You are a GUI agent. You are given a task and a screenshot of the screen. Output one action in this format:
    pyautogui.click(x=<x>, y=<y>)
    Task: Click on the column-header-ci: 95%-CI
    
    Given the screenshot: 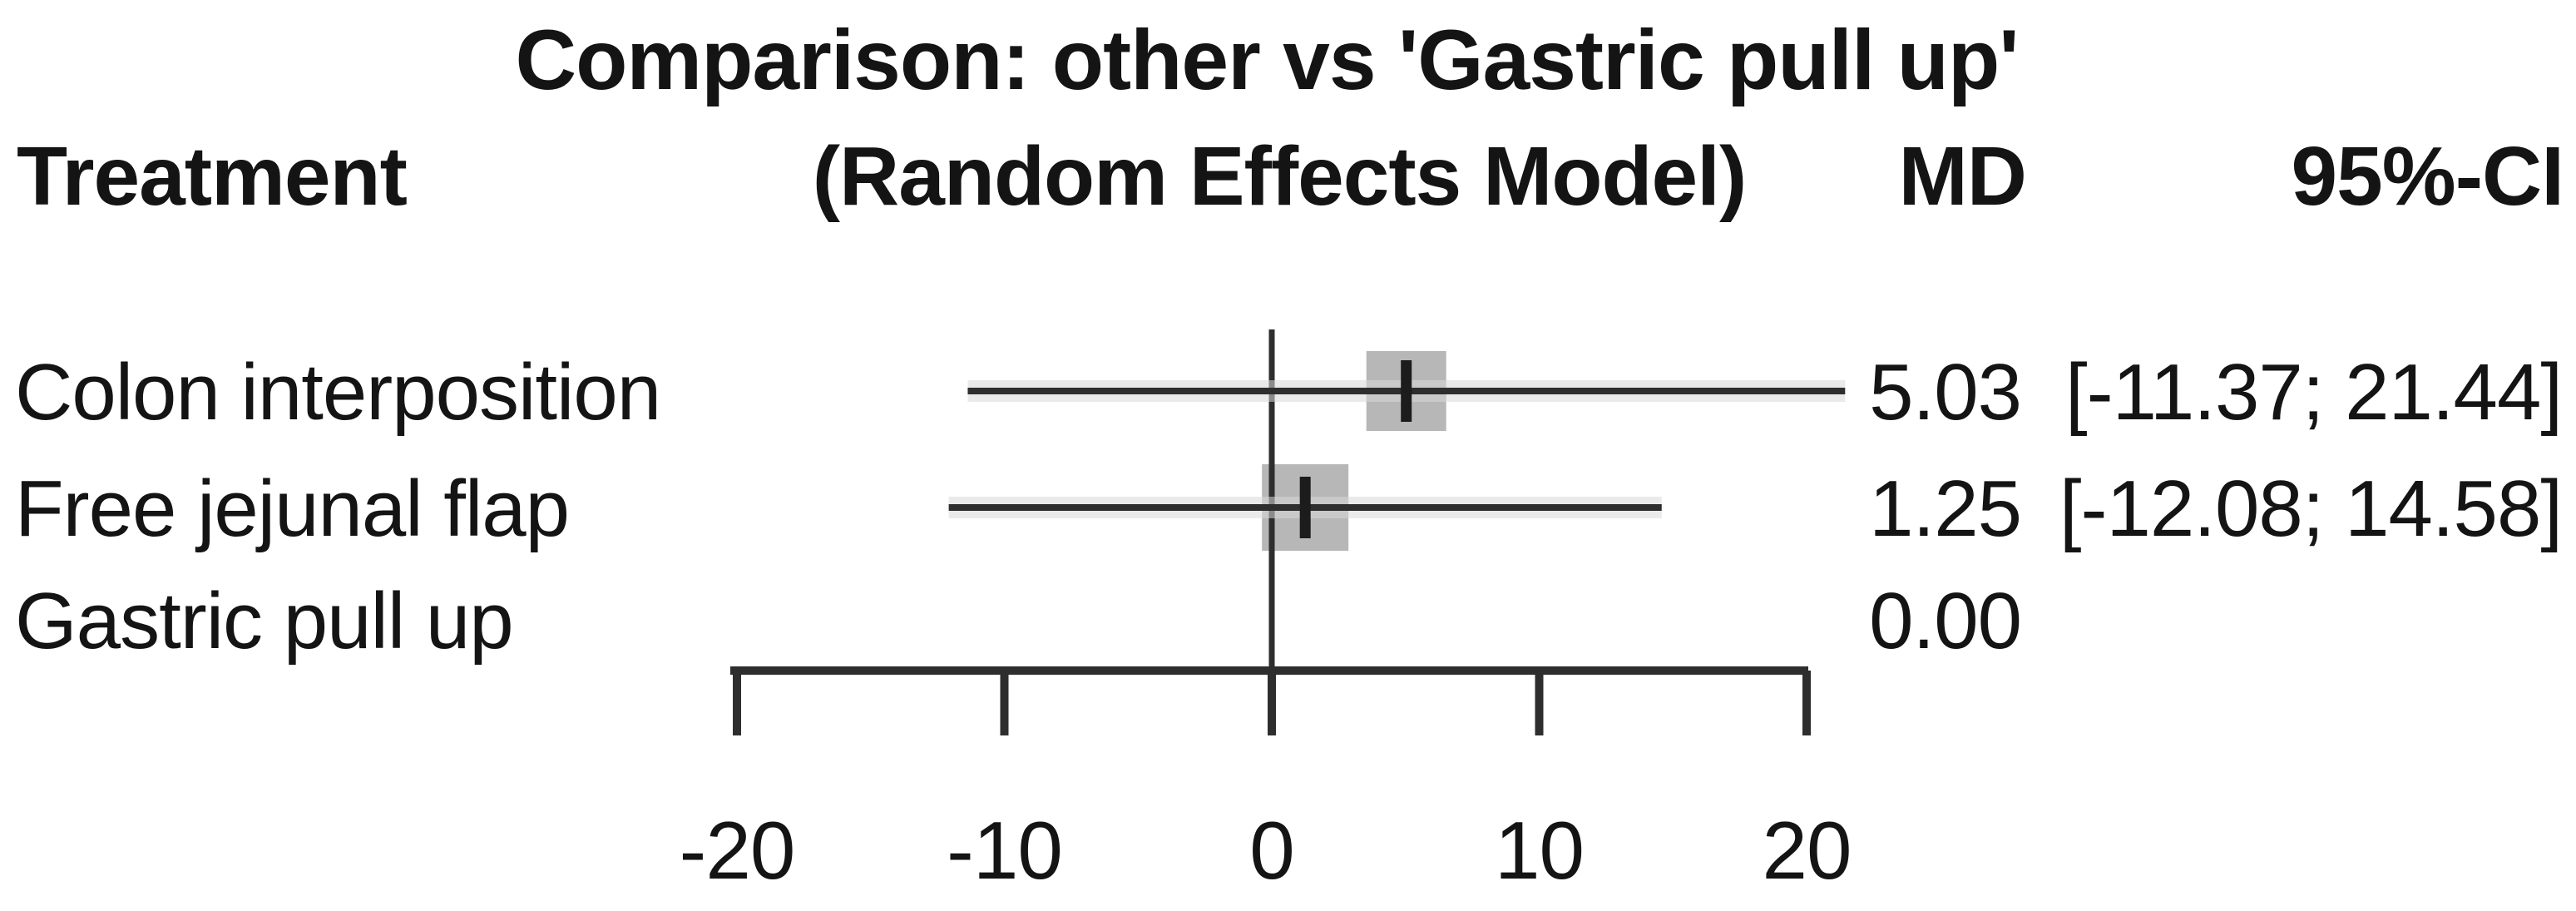 What is the action you would take?
    pyautogui.click(x=2427, y=176)
    